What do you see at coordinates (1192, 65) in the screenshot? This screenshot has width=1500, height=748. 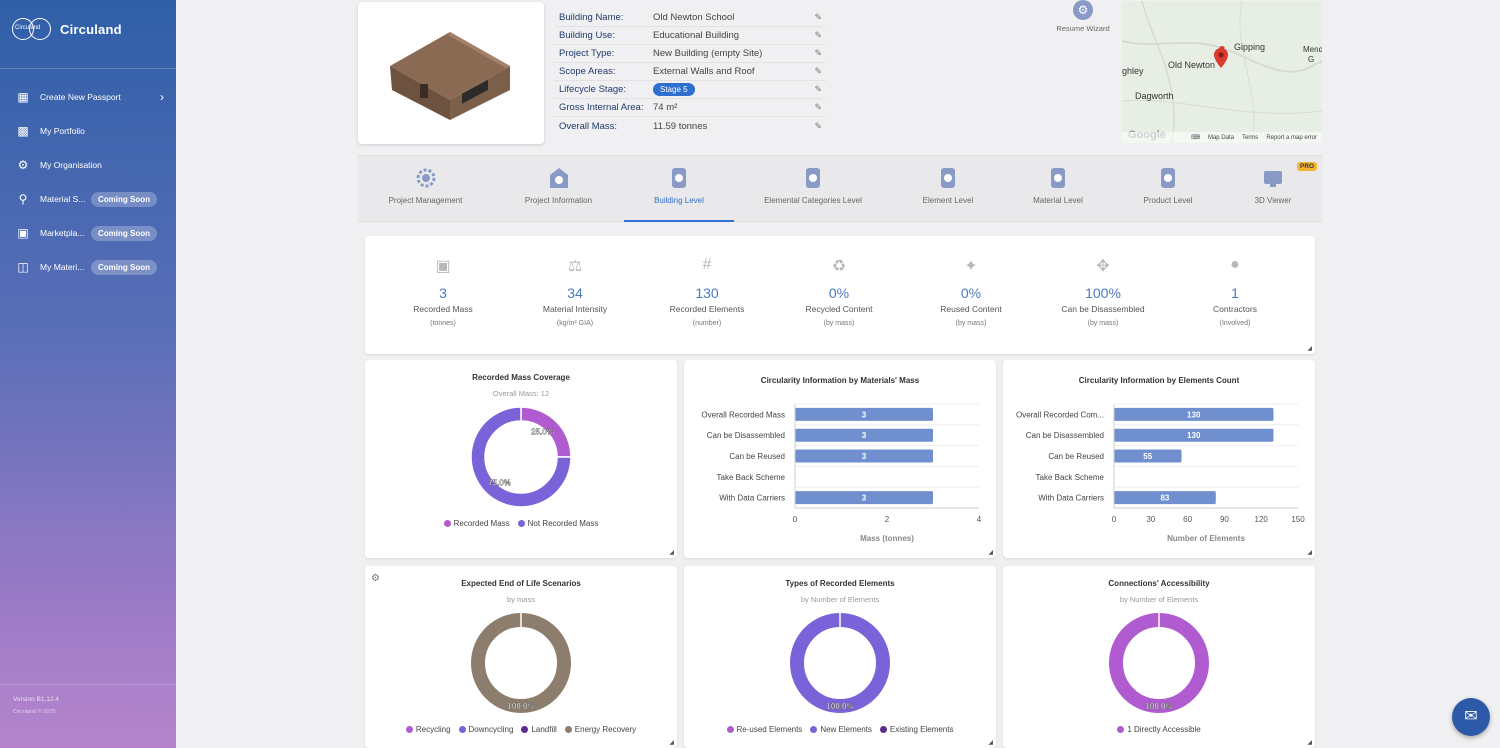 I see `map-label: Old Newton` at bounding box center [1192, 65].